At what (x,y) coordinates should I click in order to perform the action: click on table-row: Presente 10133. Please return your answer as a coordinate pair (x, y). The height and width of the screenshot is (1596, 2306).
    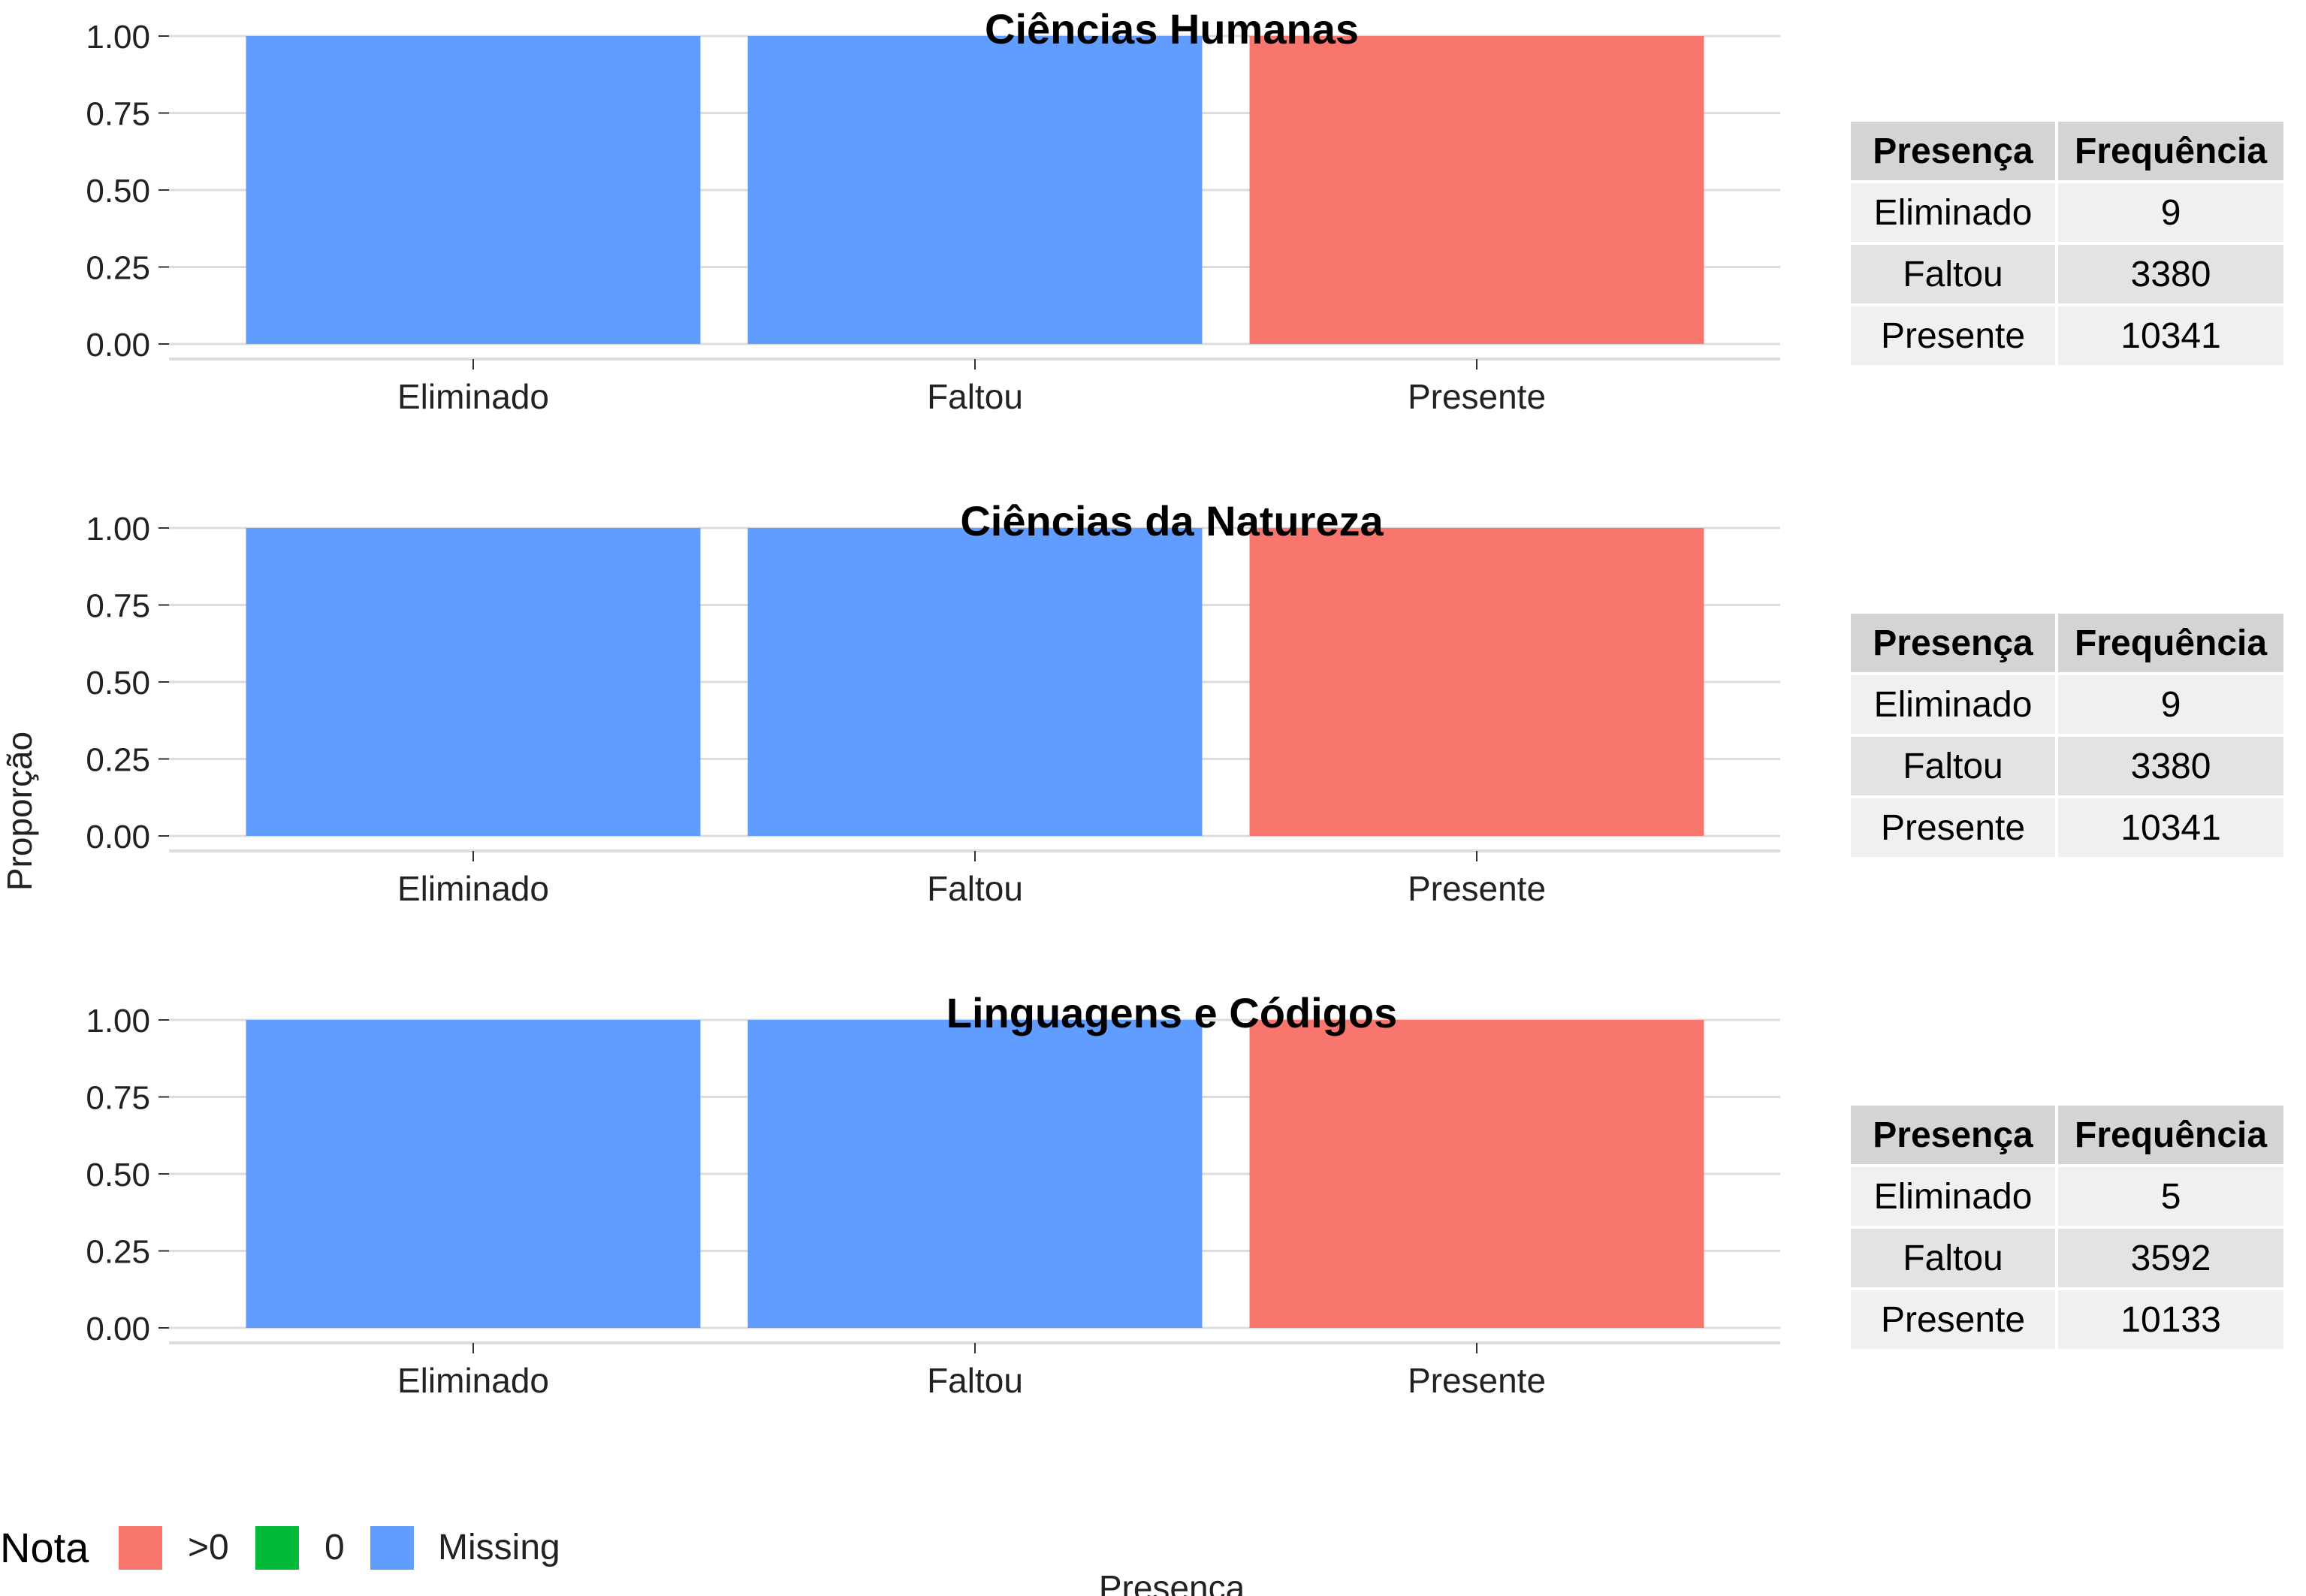
    Looking at the image, I should click on (2067, 1319).